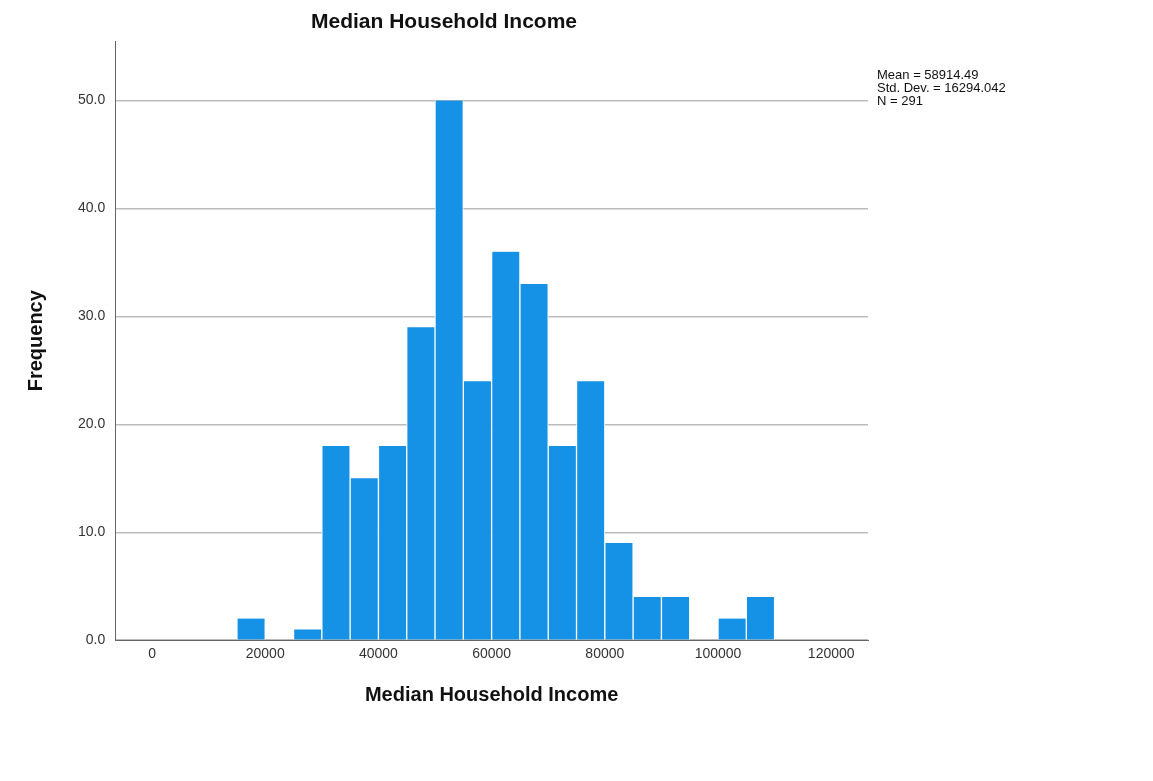  I want to click on y-tick-label: 50.0, so click(92, 99).